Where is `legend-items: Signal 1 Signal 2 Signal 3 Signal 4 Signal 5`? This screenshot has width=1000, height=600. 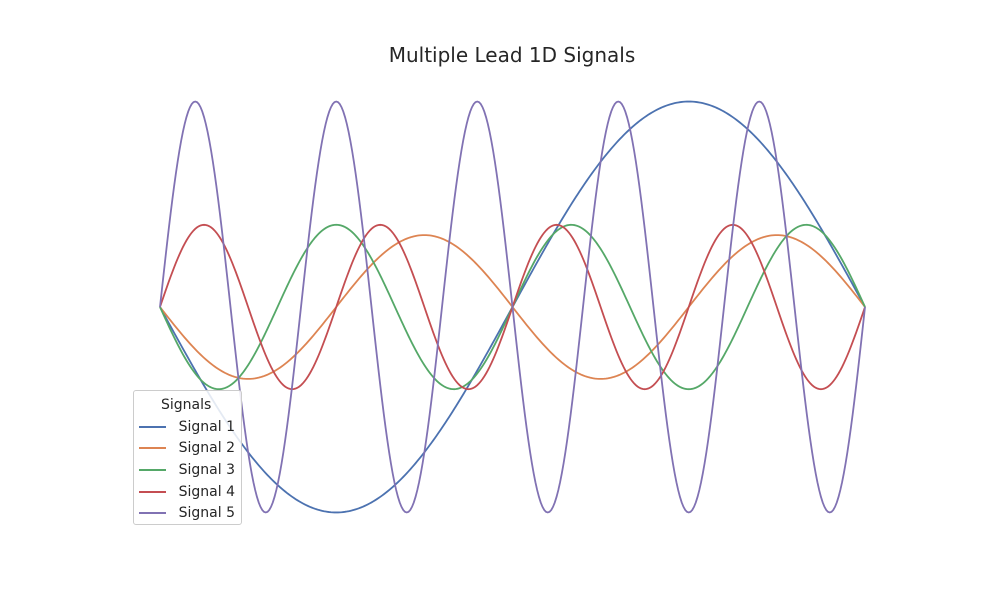
legend-items: Signal 1 Signal 2 Signal 3 Signal 4 Signal 5 is located at coordinates (187, 470).